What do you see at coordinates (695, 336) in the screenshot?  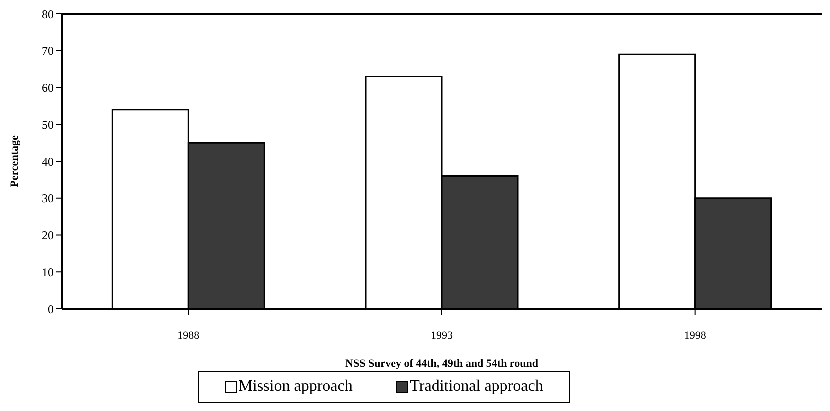 I see `x-tick-label: 1998` at bounding box center [695, 336].